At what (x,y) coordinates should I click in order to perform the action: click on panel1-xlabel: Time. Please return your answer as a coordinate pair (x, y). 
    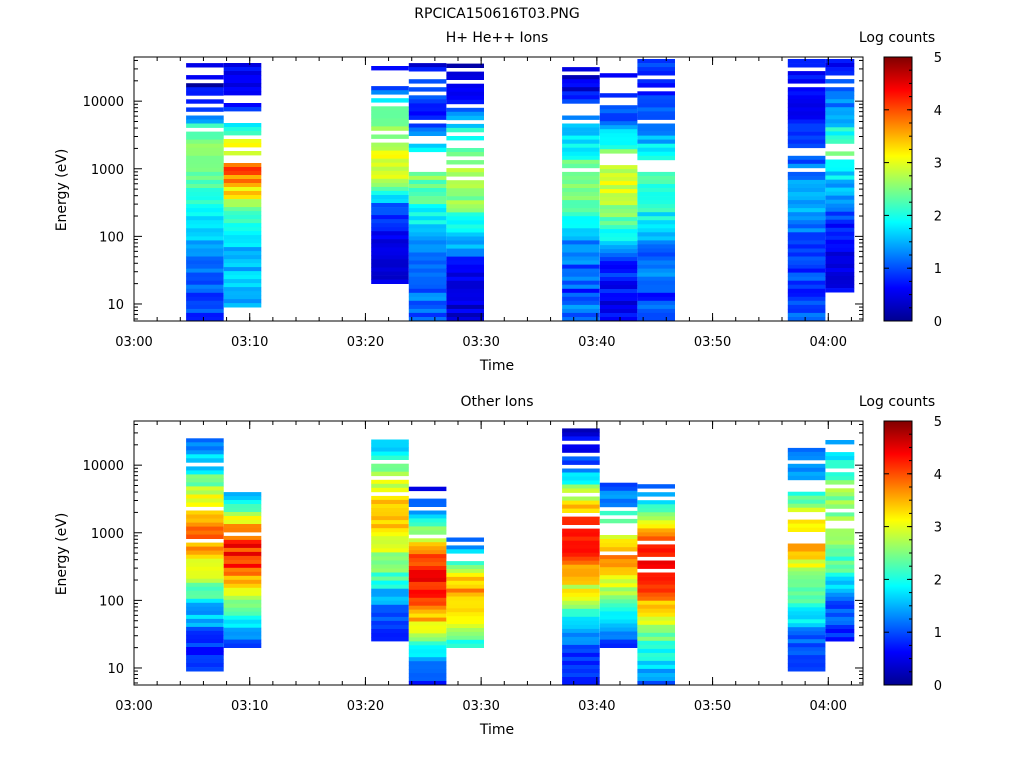
    Looking at the image, I should click on (497, 366).